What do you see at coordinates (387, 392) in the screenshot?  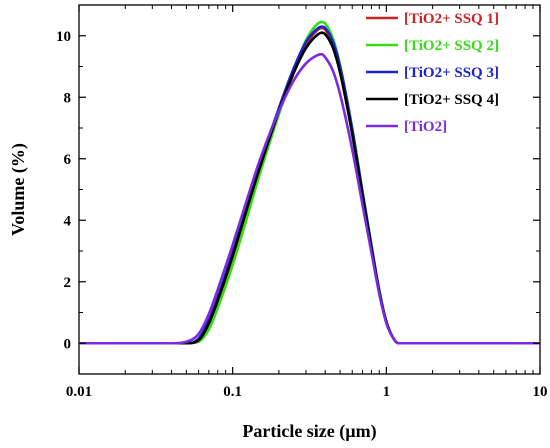 I see `x-tick-label: 1` at bounding box center [387, 392].